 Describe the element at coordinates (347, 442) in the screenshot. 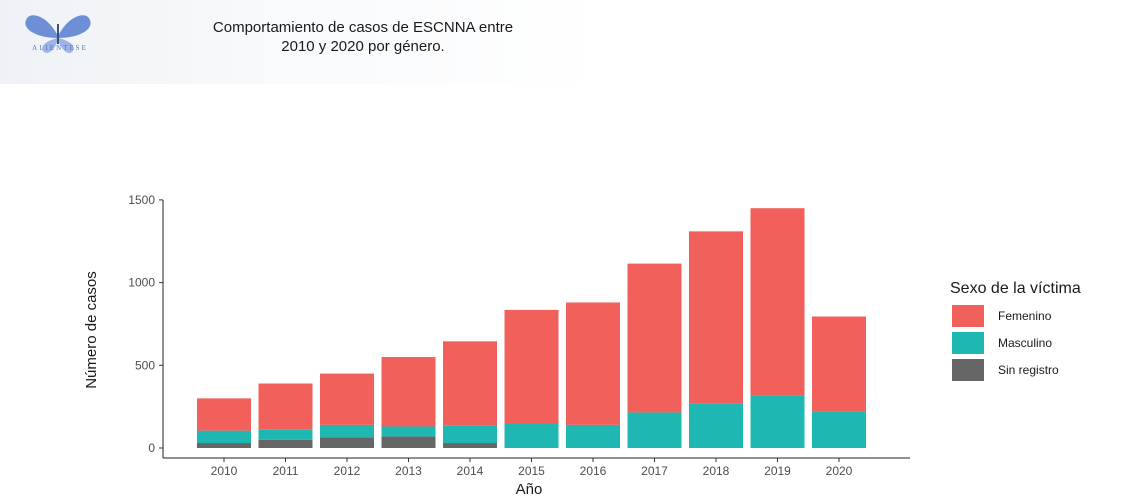

I see `bar-sin-registro-2012` at that location.